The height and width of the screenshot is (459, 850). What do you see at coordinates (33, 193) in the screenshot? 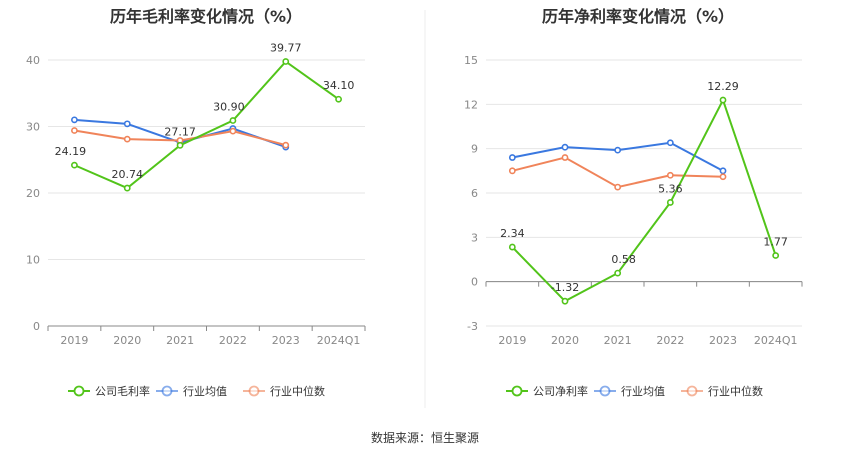
I see `y-tick-label: 20` at bounding box center [33, 193].